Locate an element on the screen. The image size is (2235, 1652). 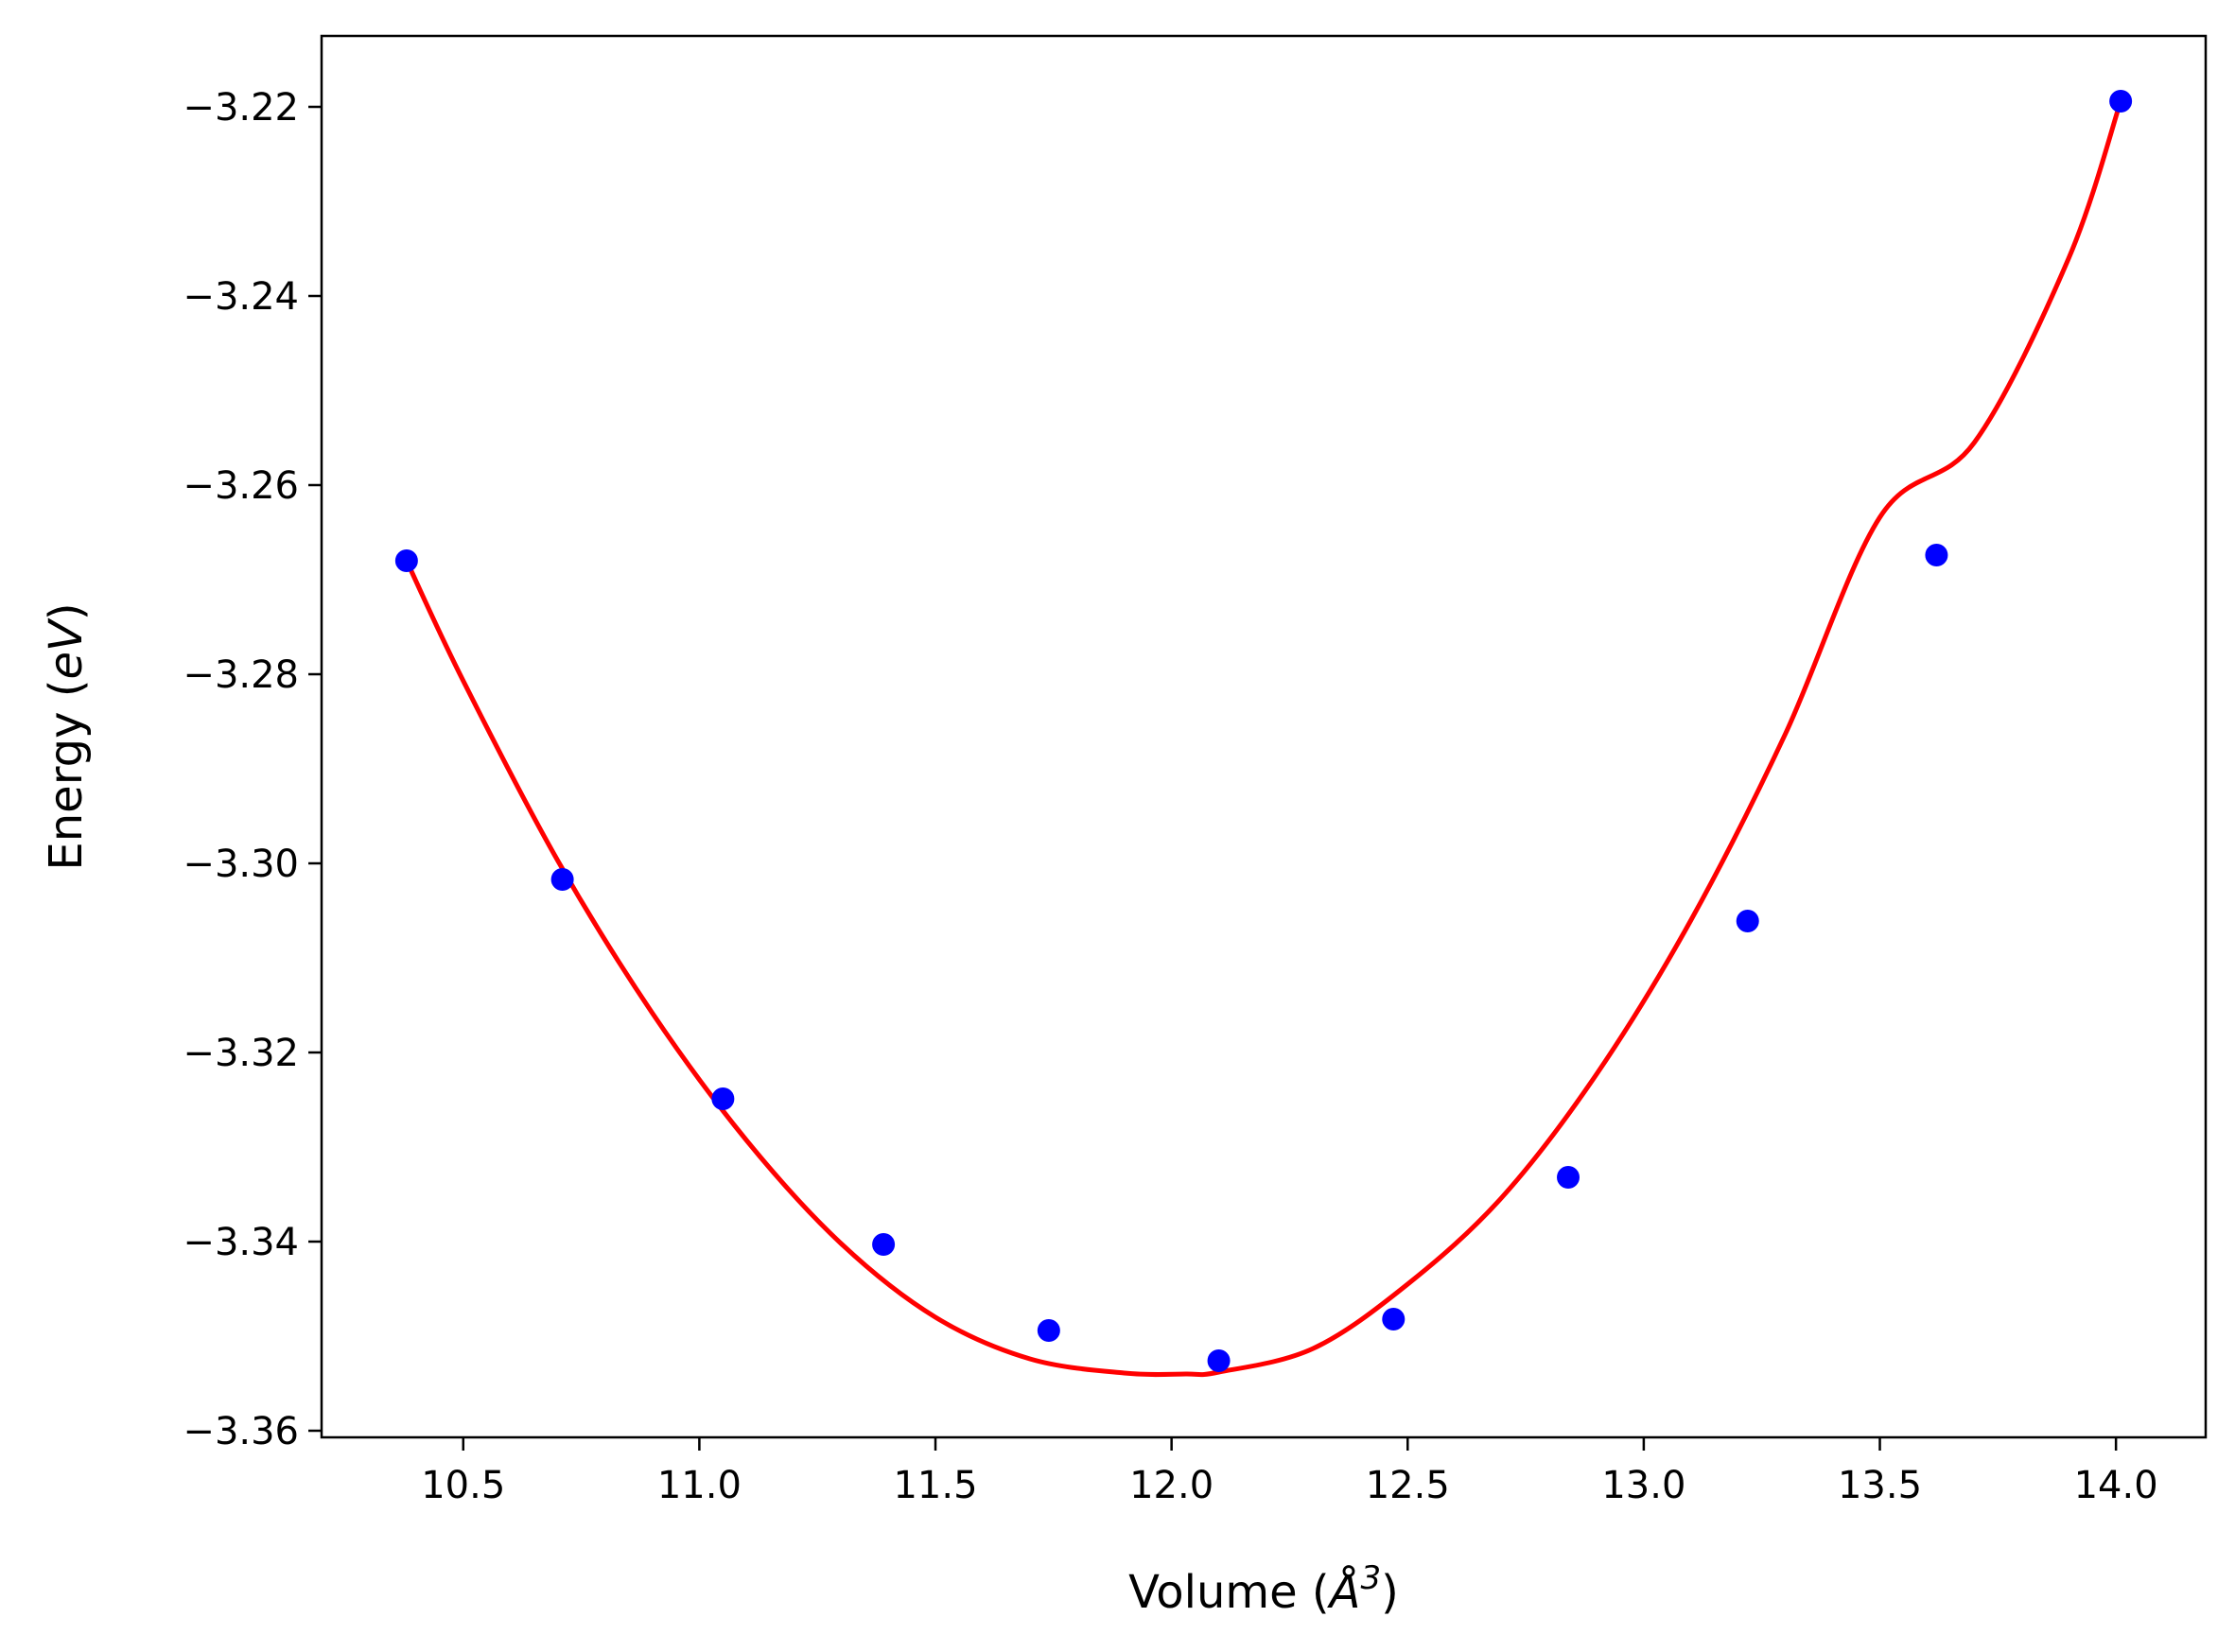
x-axis-ticks: 10.5 11.0 11.5 12.0 12.5 13.0 13.5 14.0 is located at coordinates (1289, 1472).